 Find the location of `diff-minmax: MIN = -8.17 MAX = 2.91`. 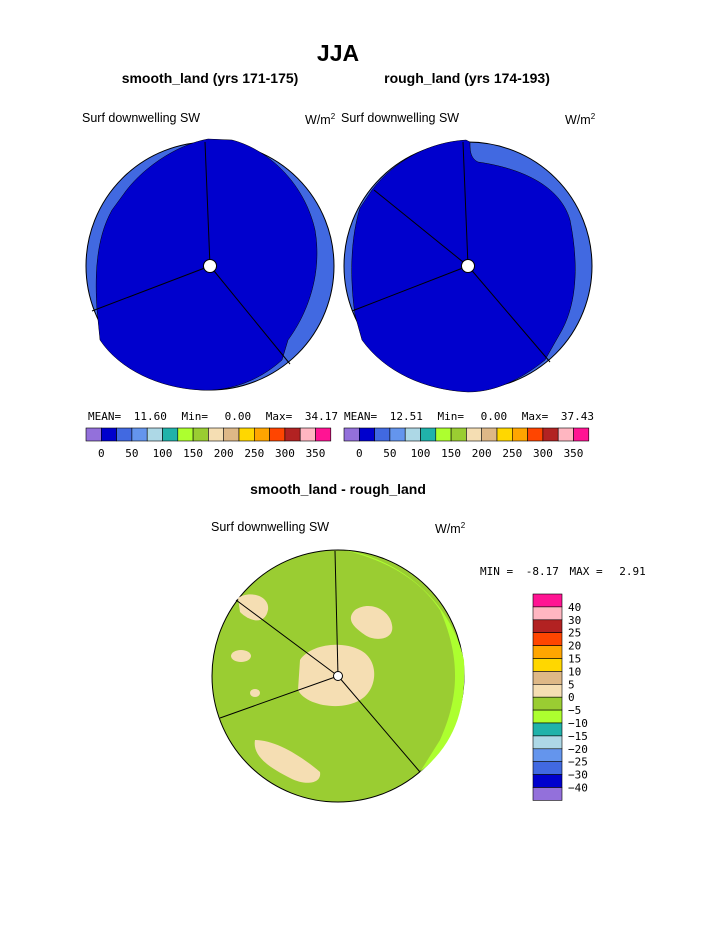

diff-minmax: MIN = -8.17 MAX = 2.91 is located at coordinates (563, 571).